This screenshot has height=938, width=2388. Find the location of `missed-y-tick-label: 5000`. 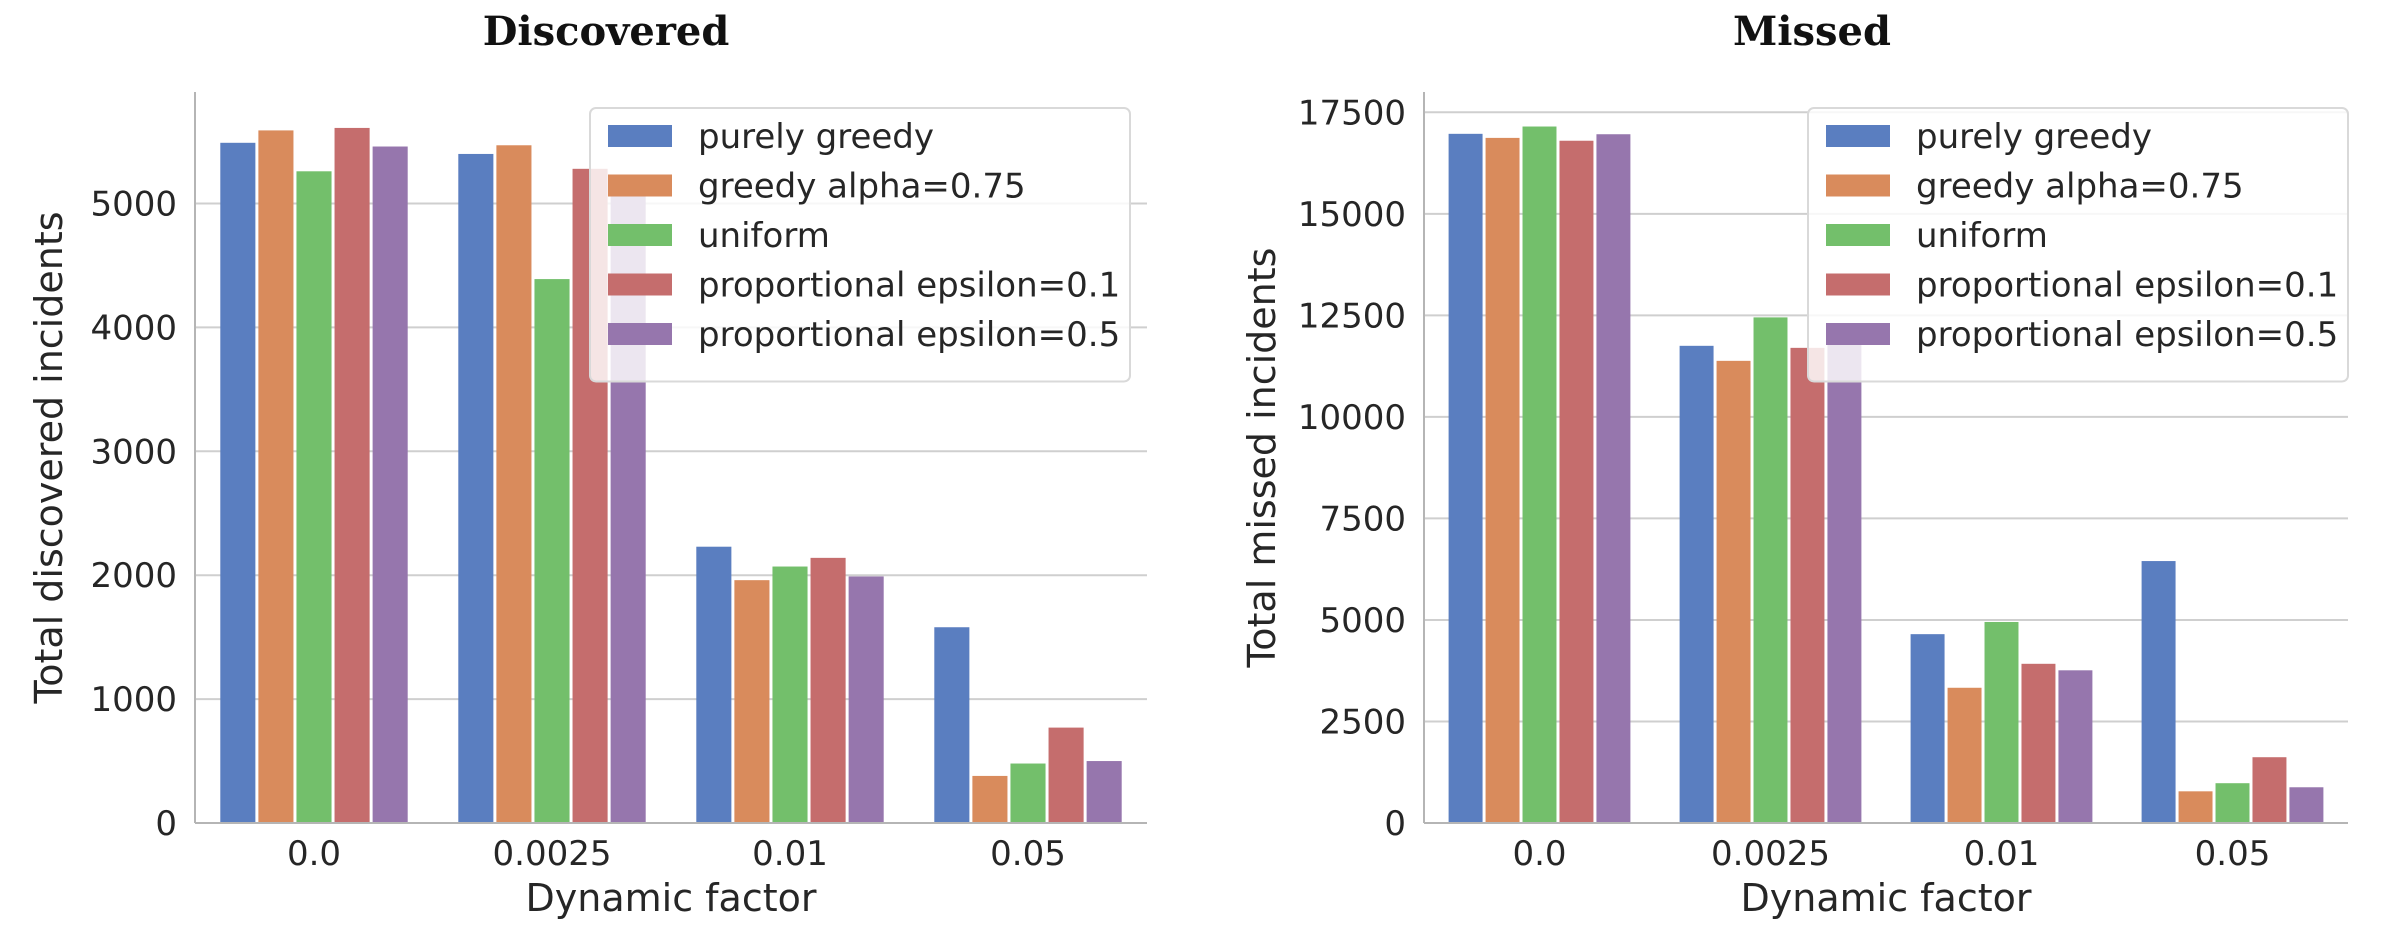

missed-y-tick-label: 5000 is located at coordinates (1362, 621).